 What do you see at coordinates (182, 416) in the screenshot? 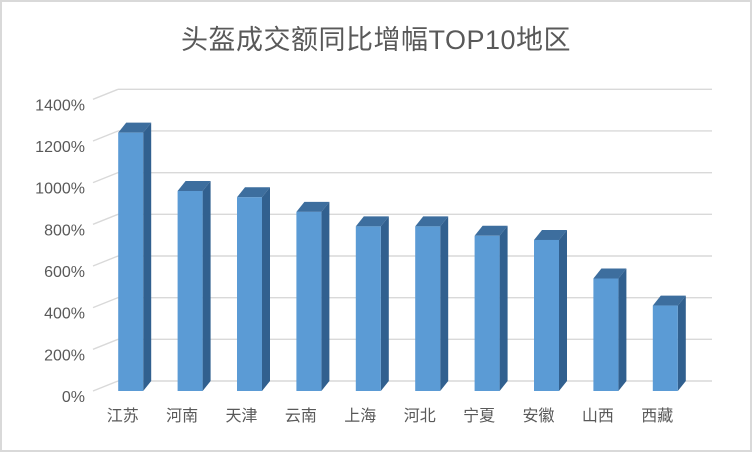
I see `x-axis-category-label: 河南` at bounding box center [182, 416].